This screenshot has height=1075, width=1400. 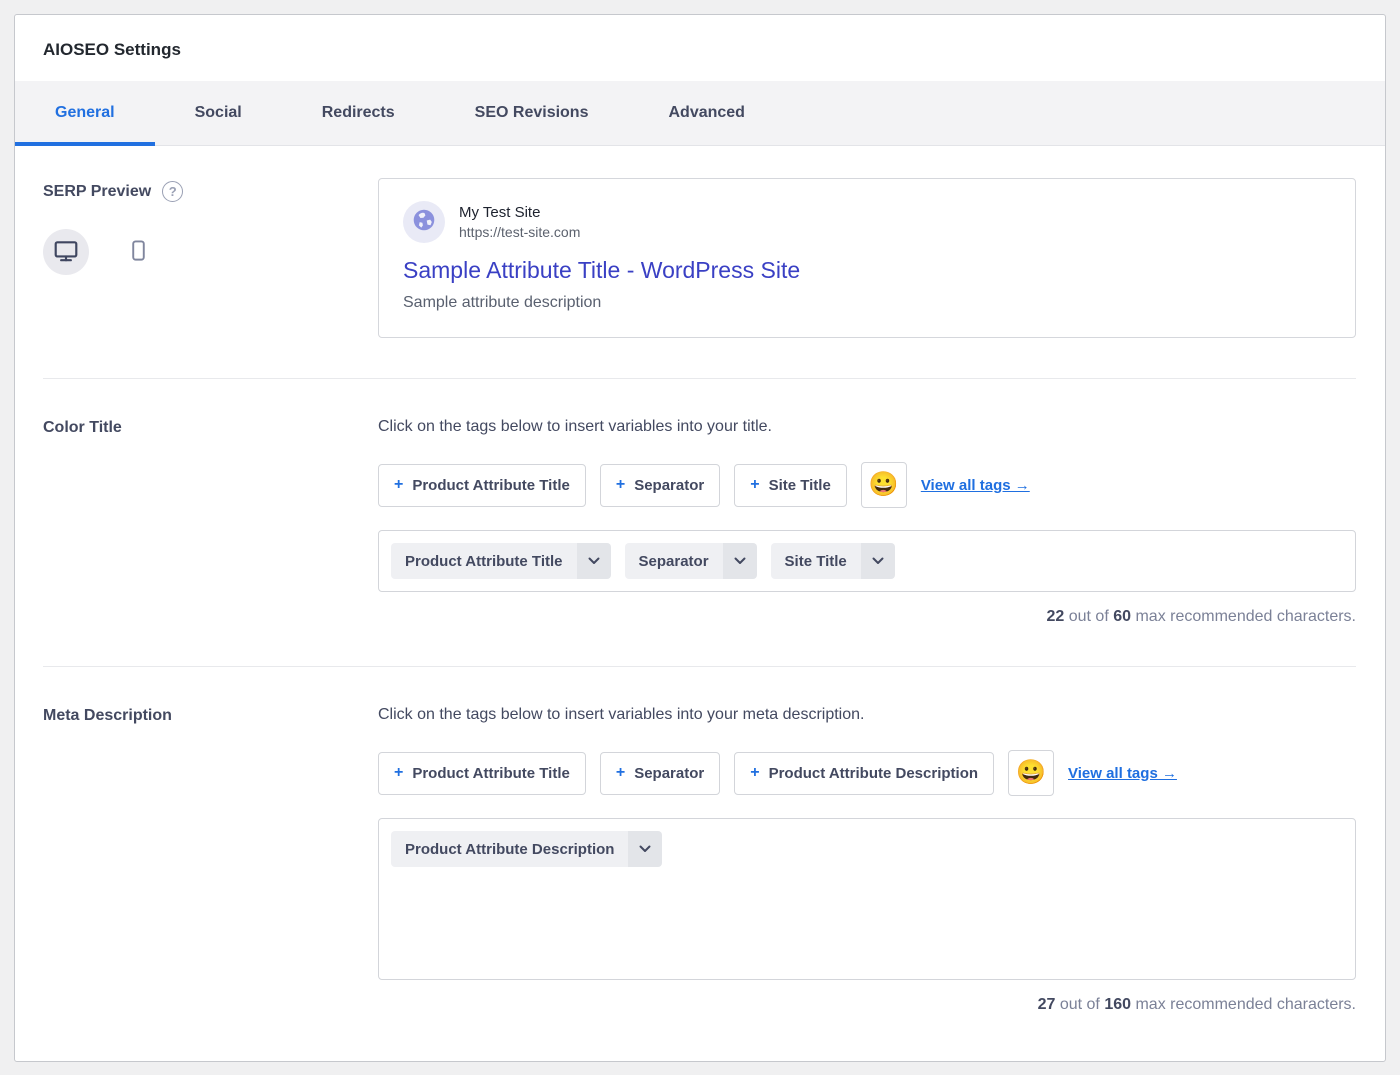 I want to click on page-title: AIOSEO Settings, so click(x=112, y=49).